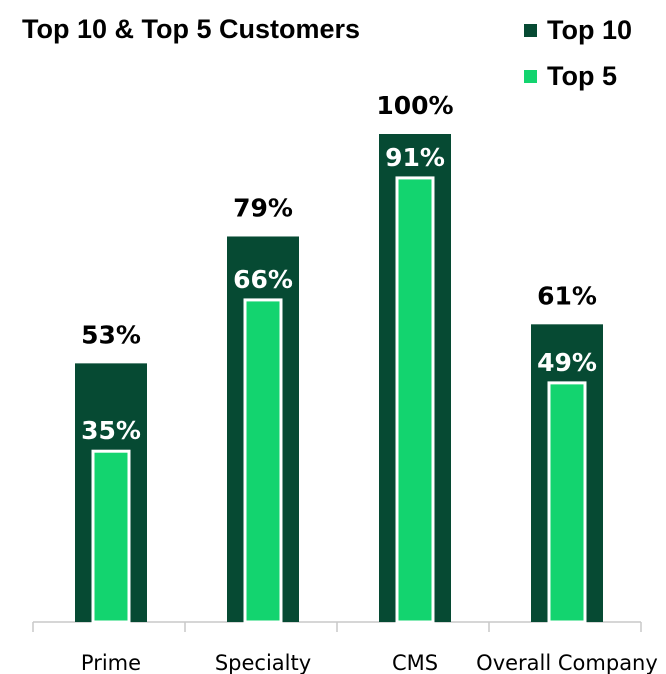  I want to click on chart-title: Top 10 & Top 5 Customers, so click(191, 29).